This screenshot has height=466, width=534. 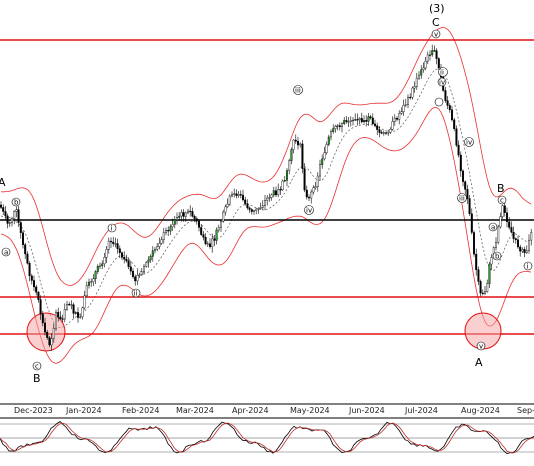 What do you see at coordinates (437, 8) in the screenshot?
I see `wave-label-degree-3: (3)` at bounding box center [437, 8].